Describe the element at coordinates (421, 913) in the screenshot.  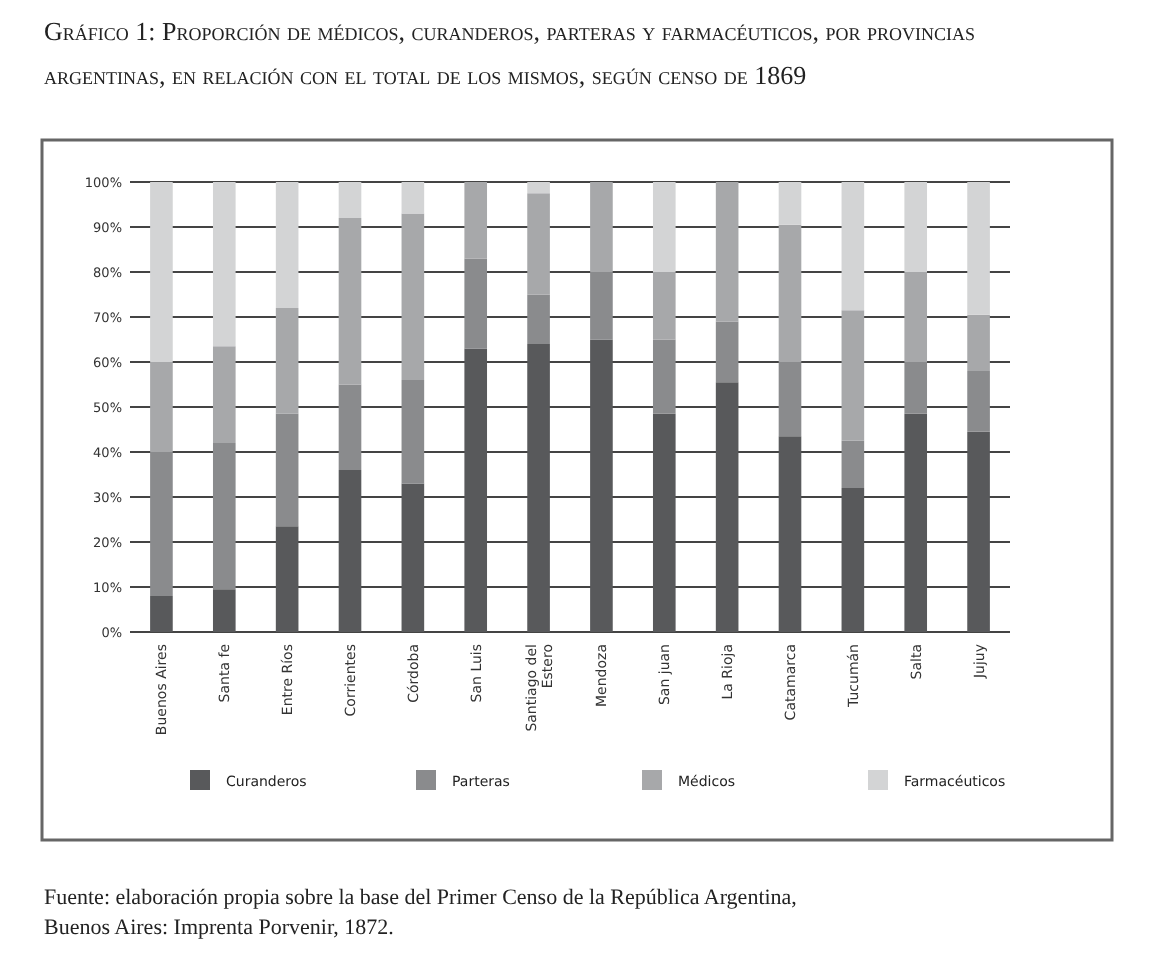
I see `source-note: Fuente: elaboración propia sobre la base del Primer Censo de la República Argentina, Buenos Aires: Imprenta Porvenir, 1872.` at that location.